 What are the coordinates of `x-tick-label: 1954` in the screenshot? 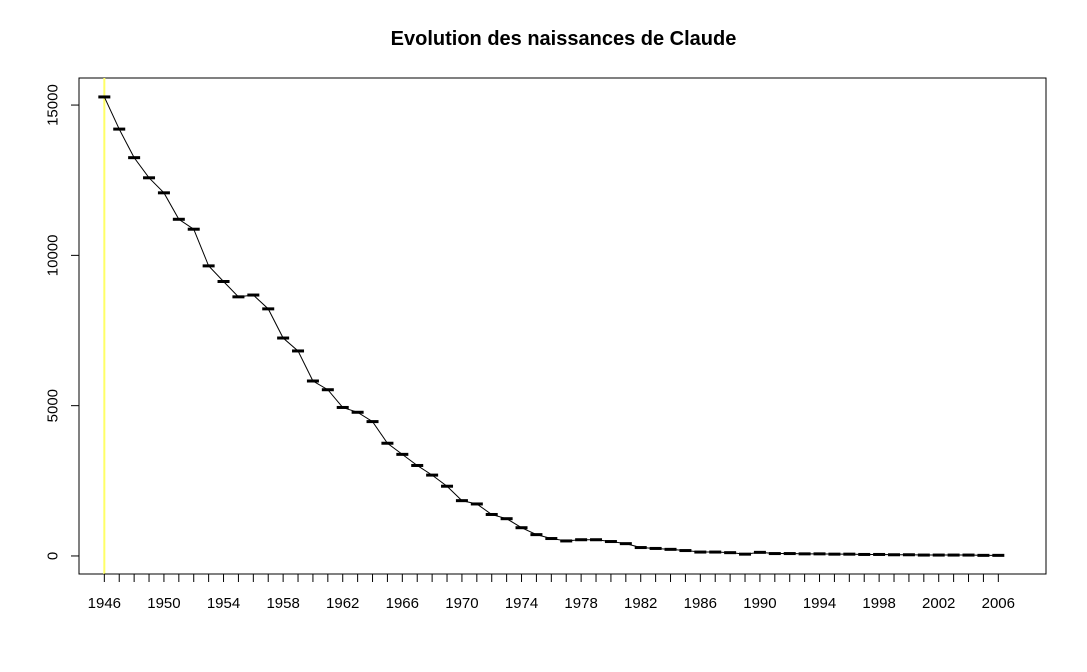 It's located at (223, 603).